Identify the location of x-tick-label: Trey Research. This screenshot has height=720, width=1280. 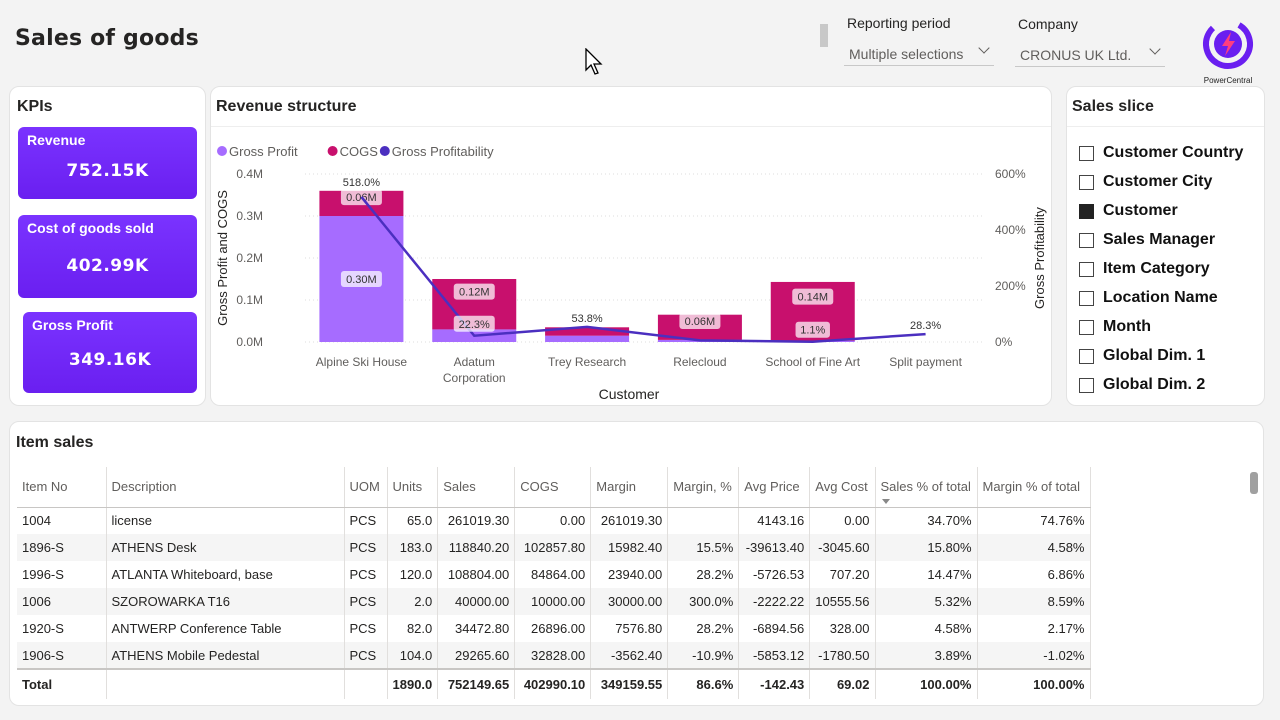
(587, 362).